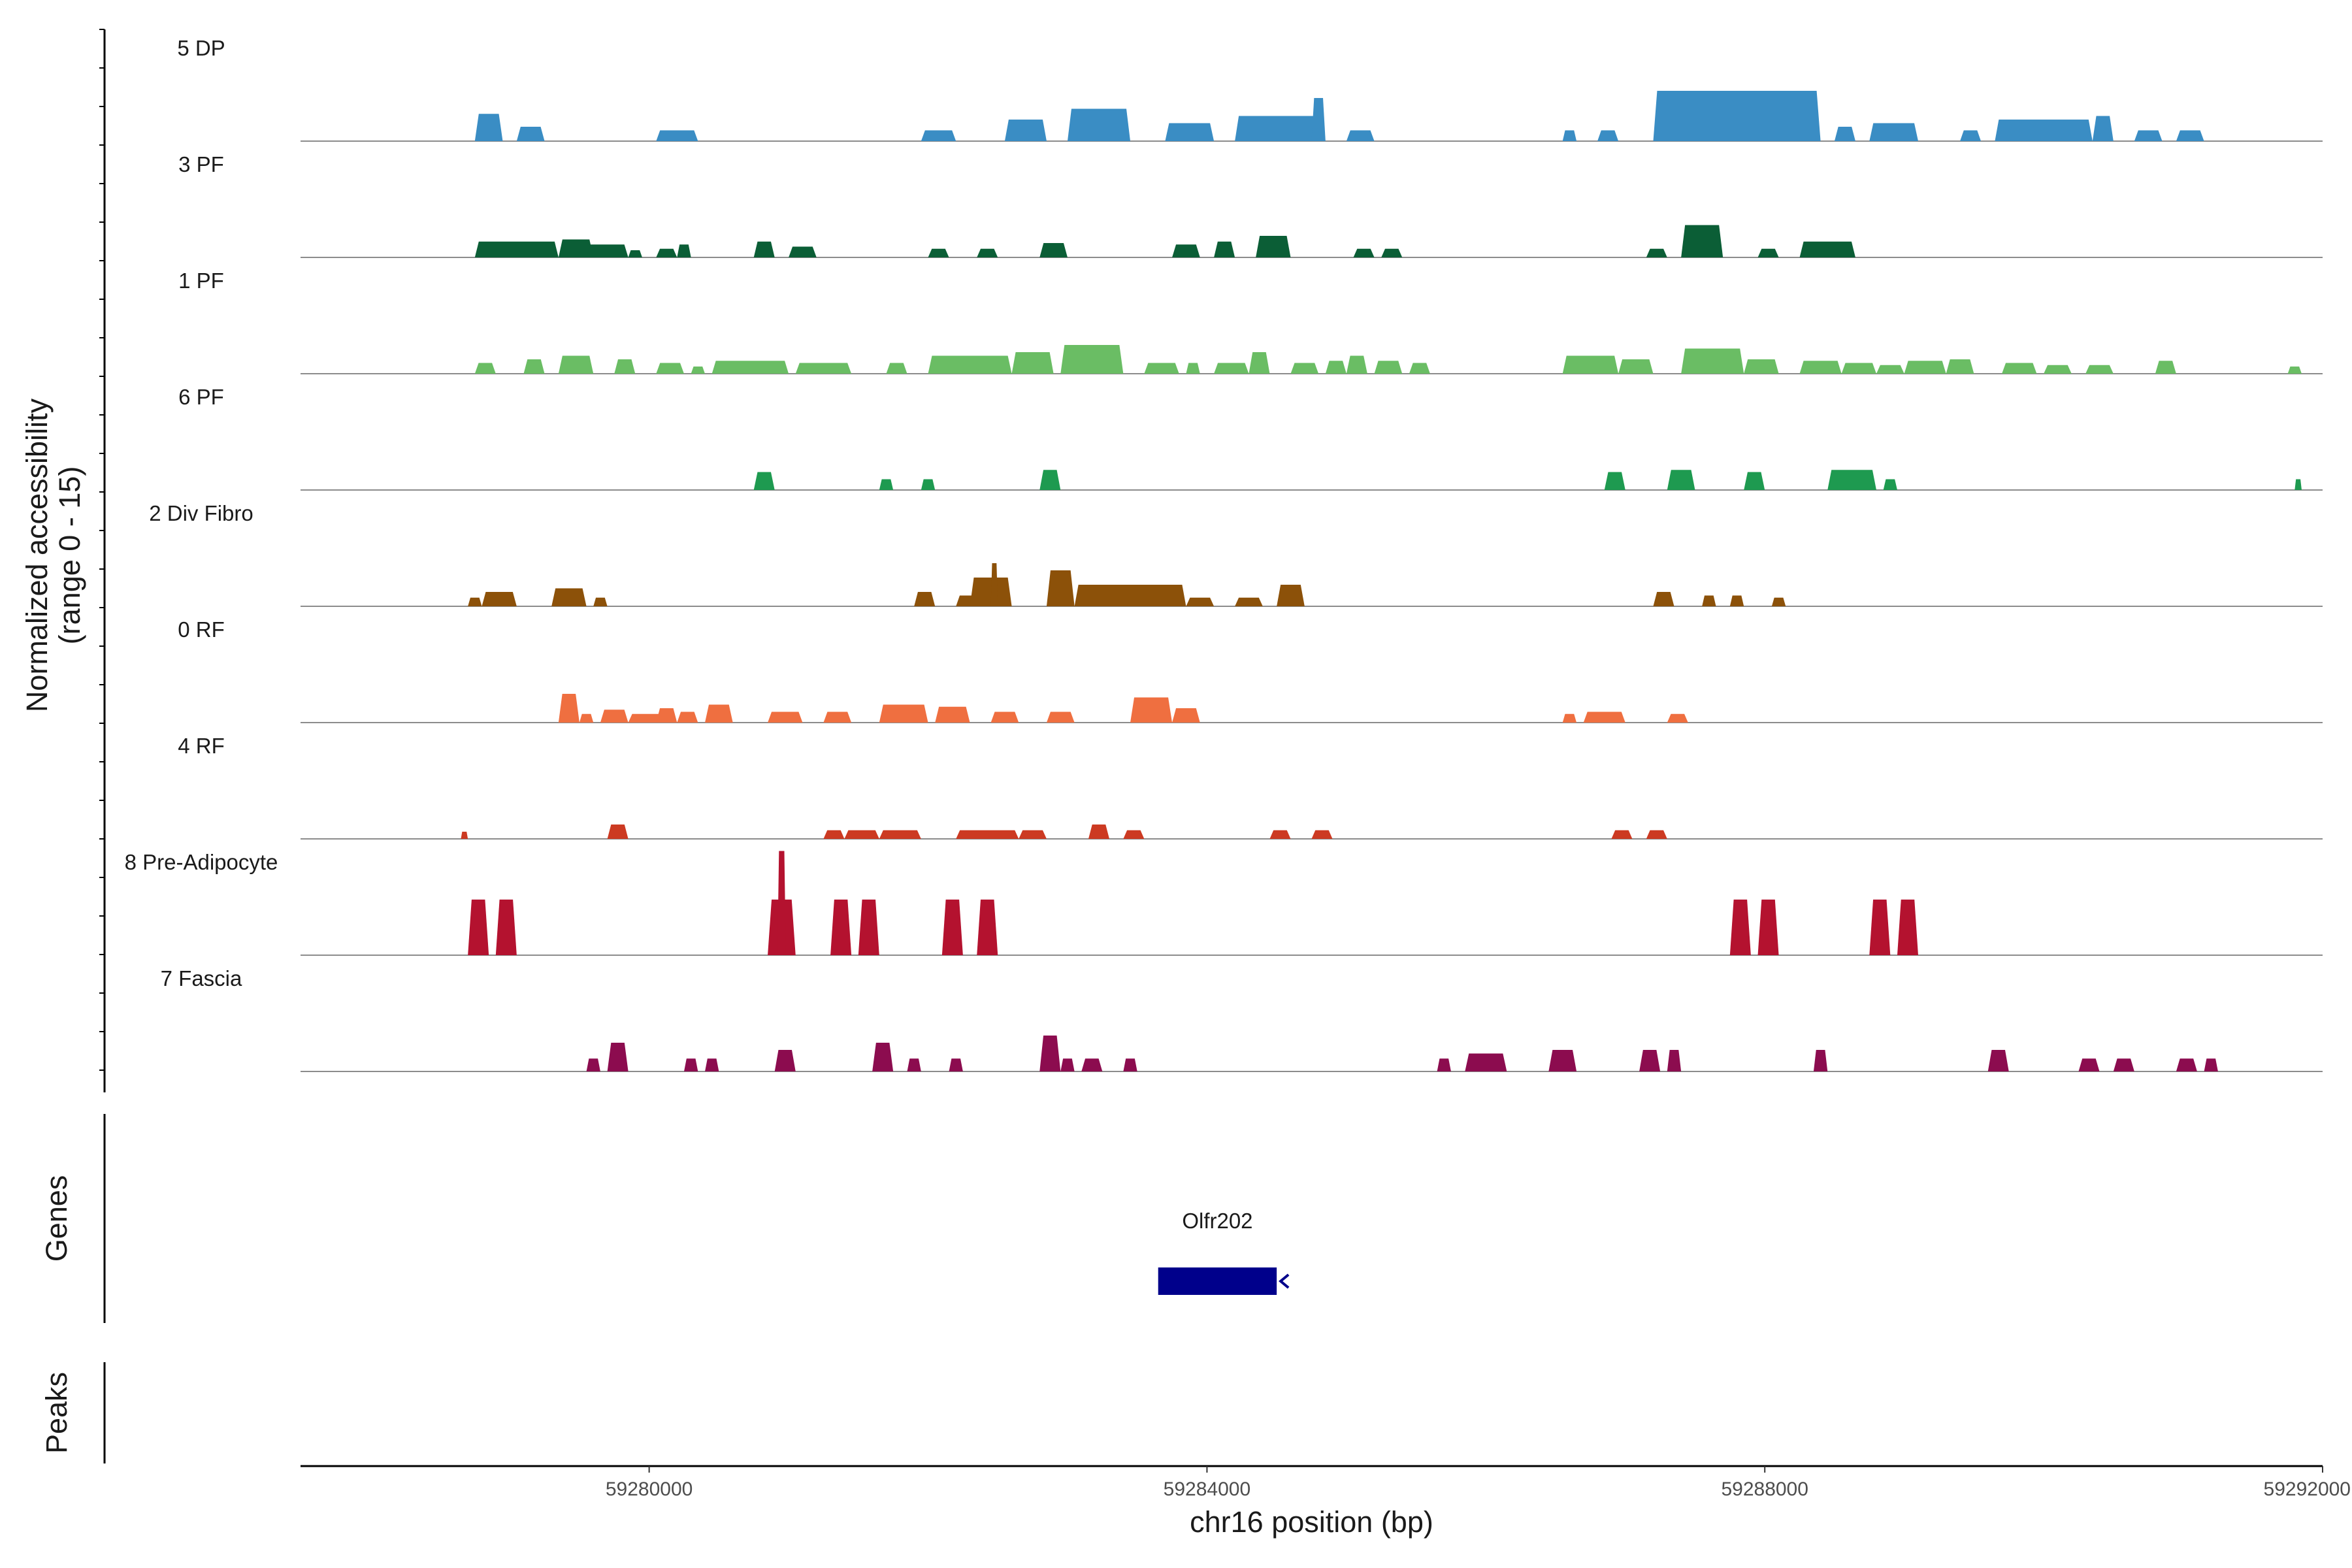 The height and width of the screenshot is (1568, 2352). What do you see at coordinates (1764, 1489) in the screenshot?
I see `x-tick-label: 59288000` at bounding box center [1764, 1489].